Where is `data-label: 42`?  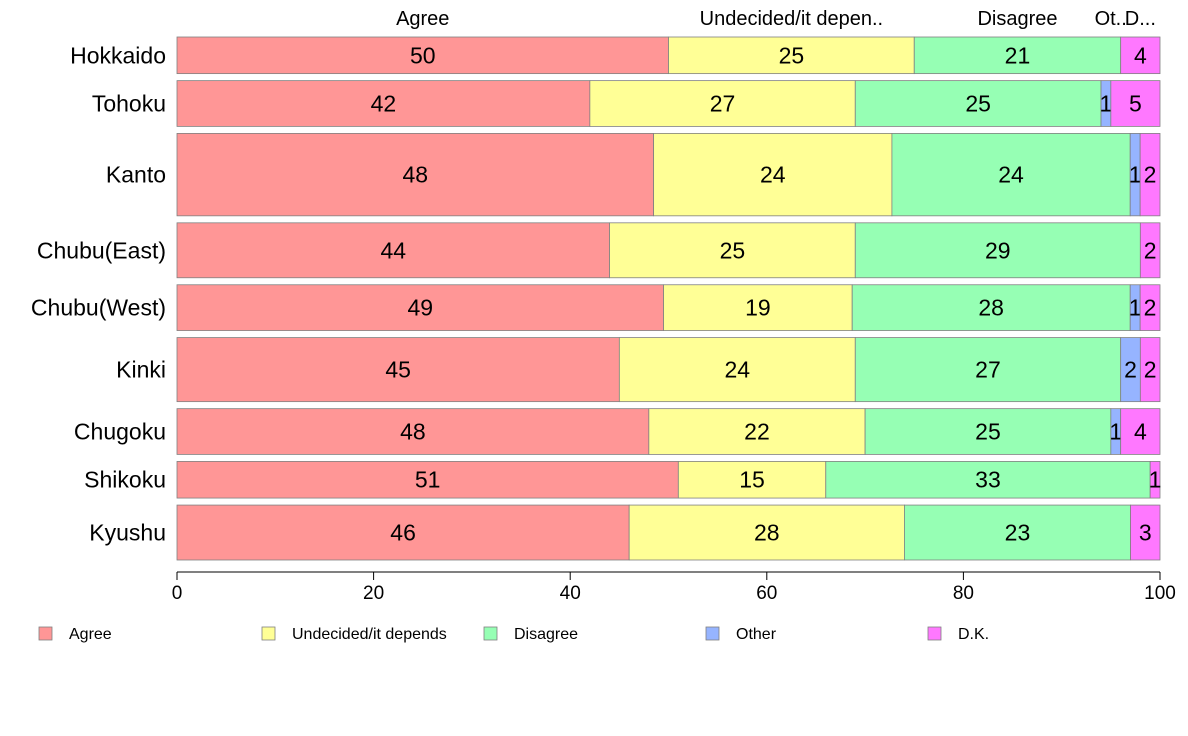
data-label: 42 is located at coordinates (384, 104).